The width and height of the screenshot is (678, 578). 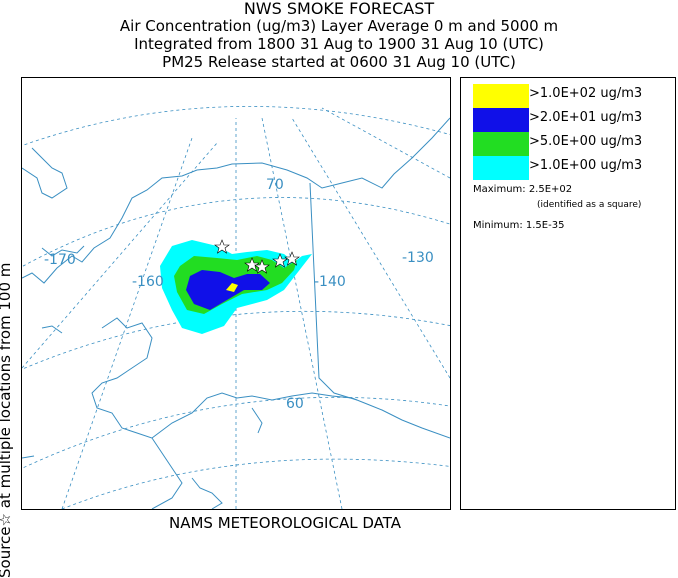 What do you see at coordinates (142, 417) in the screenshot?
I see `islands` at bounding box center [142, 417].